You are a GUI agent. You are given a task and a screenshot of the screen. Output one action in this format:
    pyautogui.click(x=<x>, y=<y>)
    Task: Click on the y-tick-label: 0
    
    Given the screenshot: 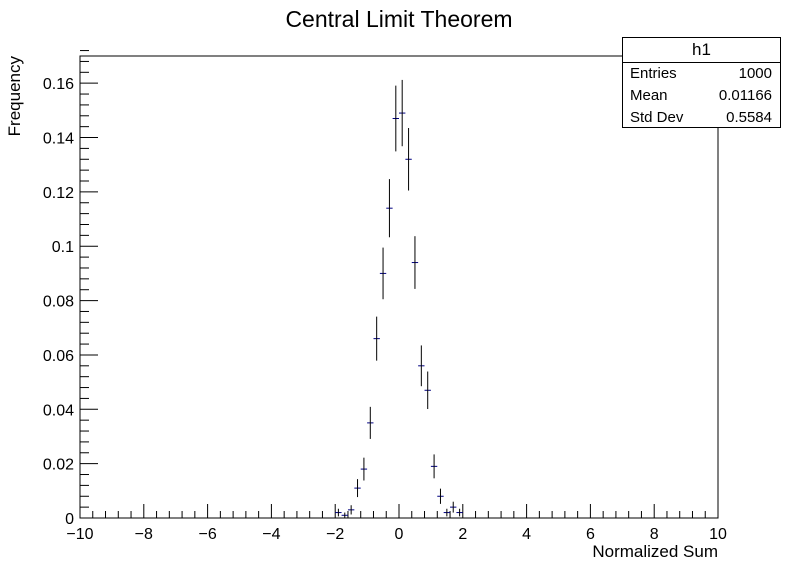 What is the action you would take?
    pyautogui.click(x=69, y=519)
    